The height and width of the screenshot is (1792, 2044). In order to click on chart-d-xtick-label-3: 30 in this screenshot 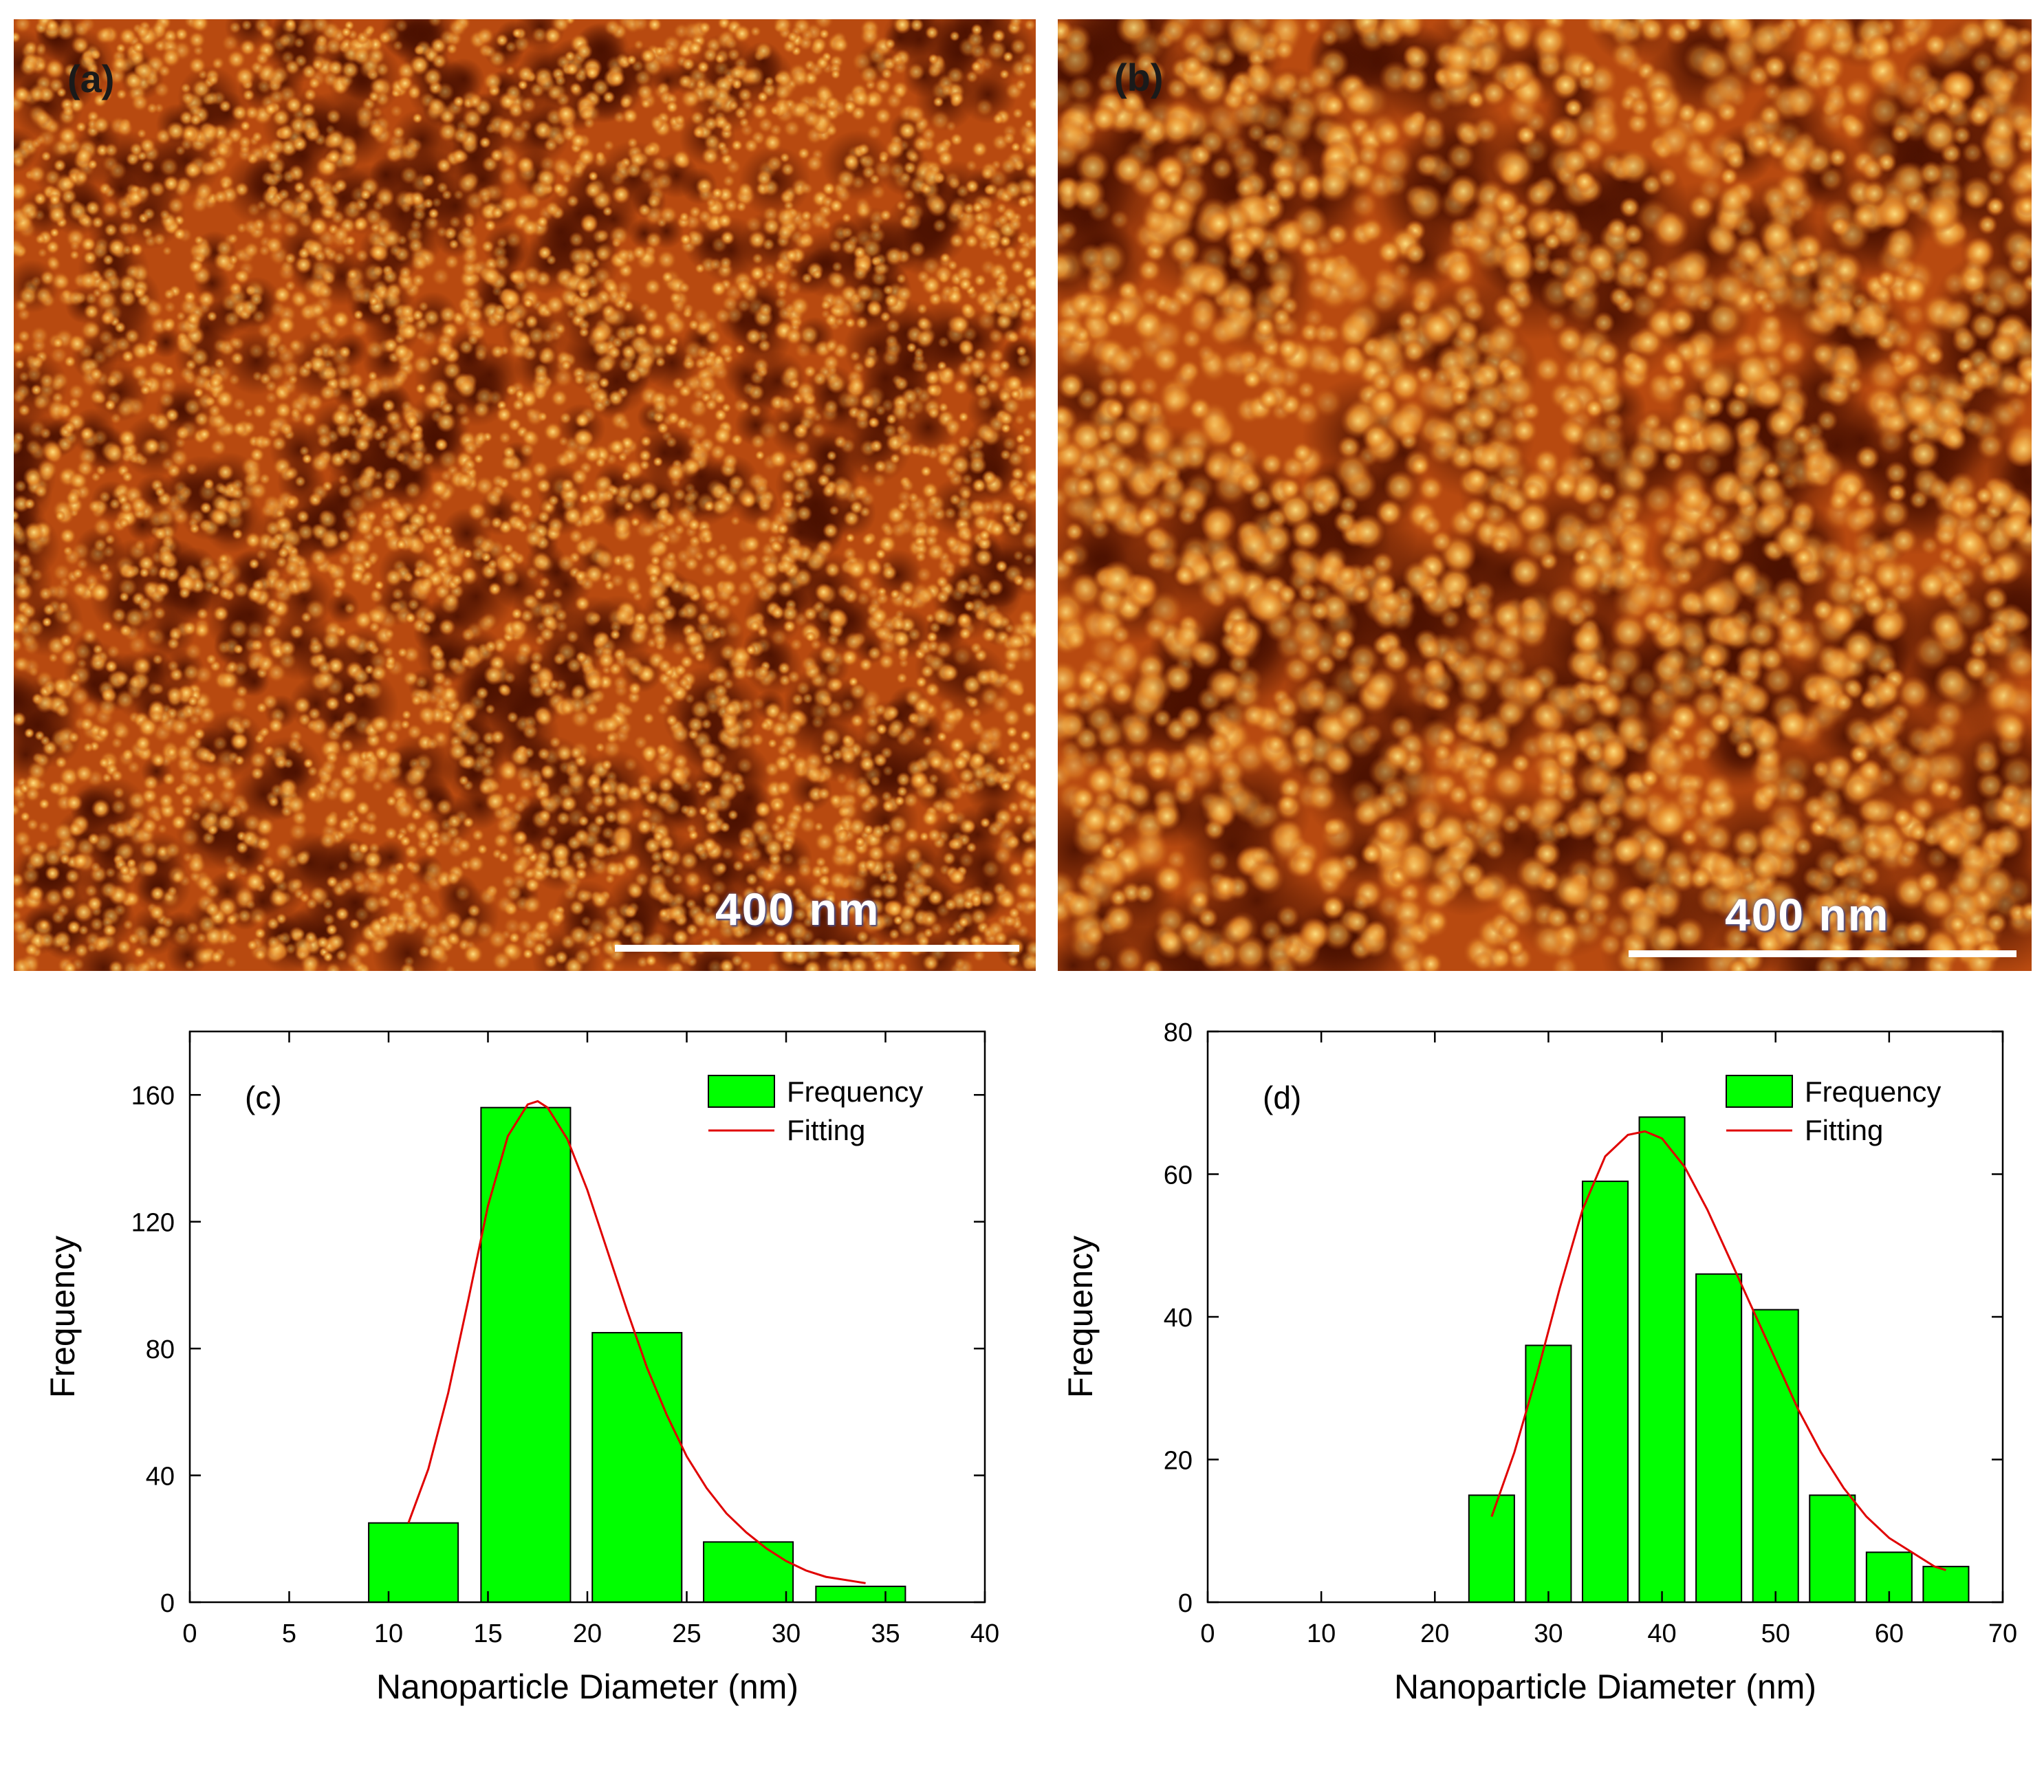, I will do `click(1548, 1633)`.